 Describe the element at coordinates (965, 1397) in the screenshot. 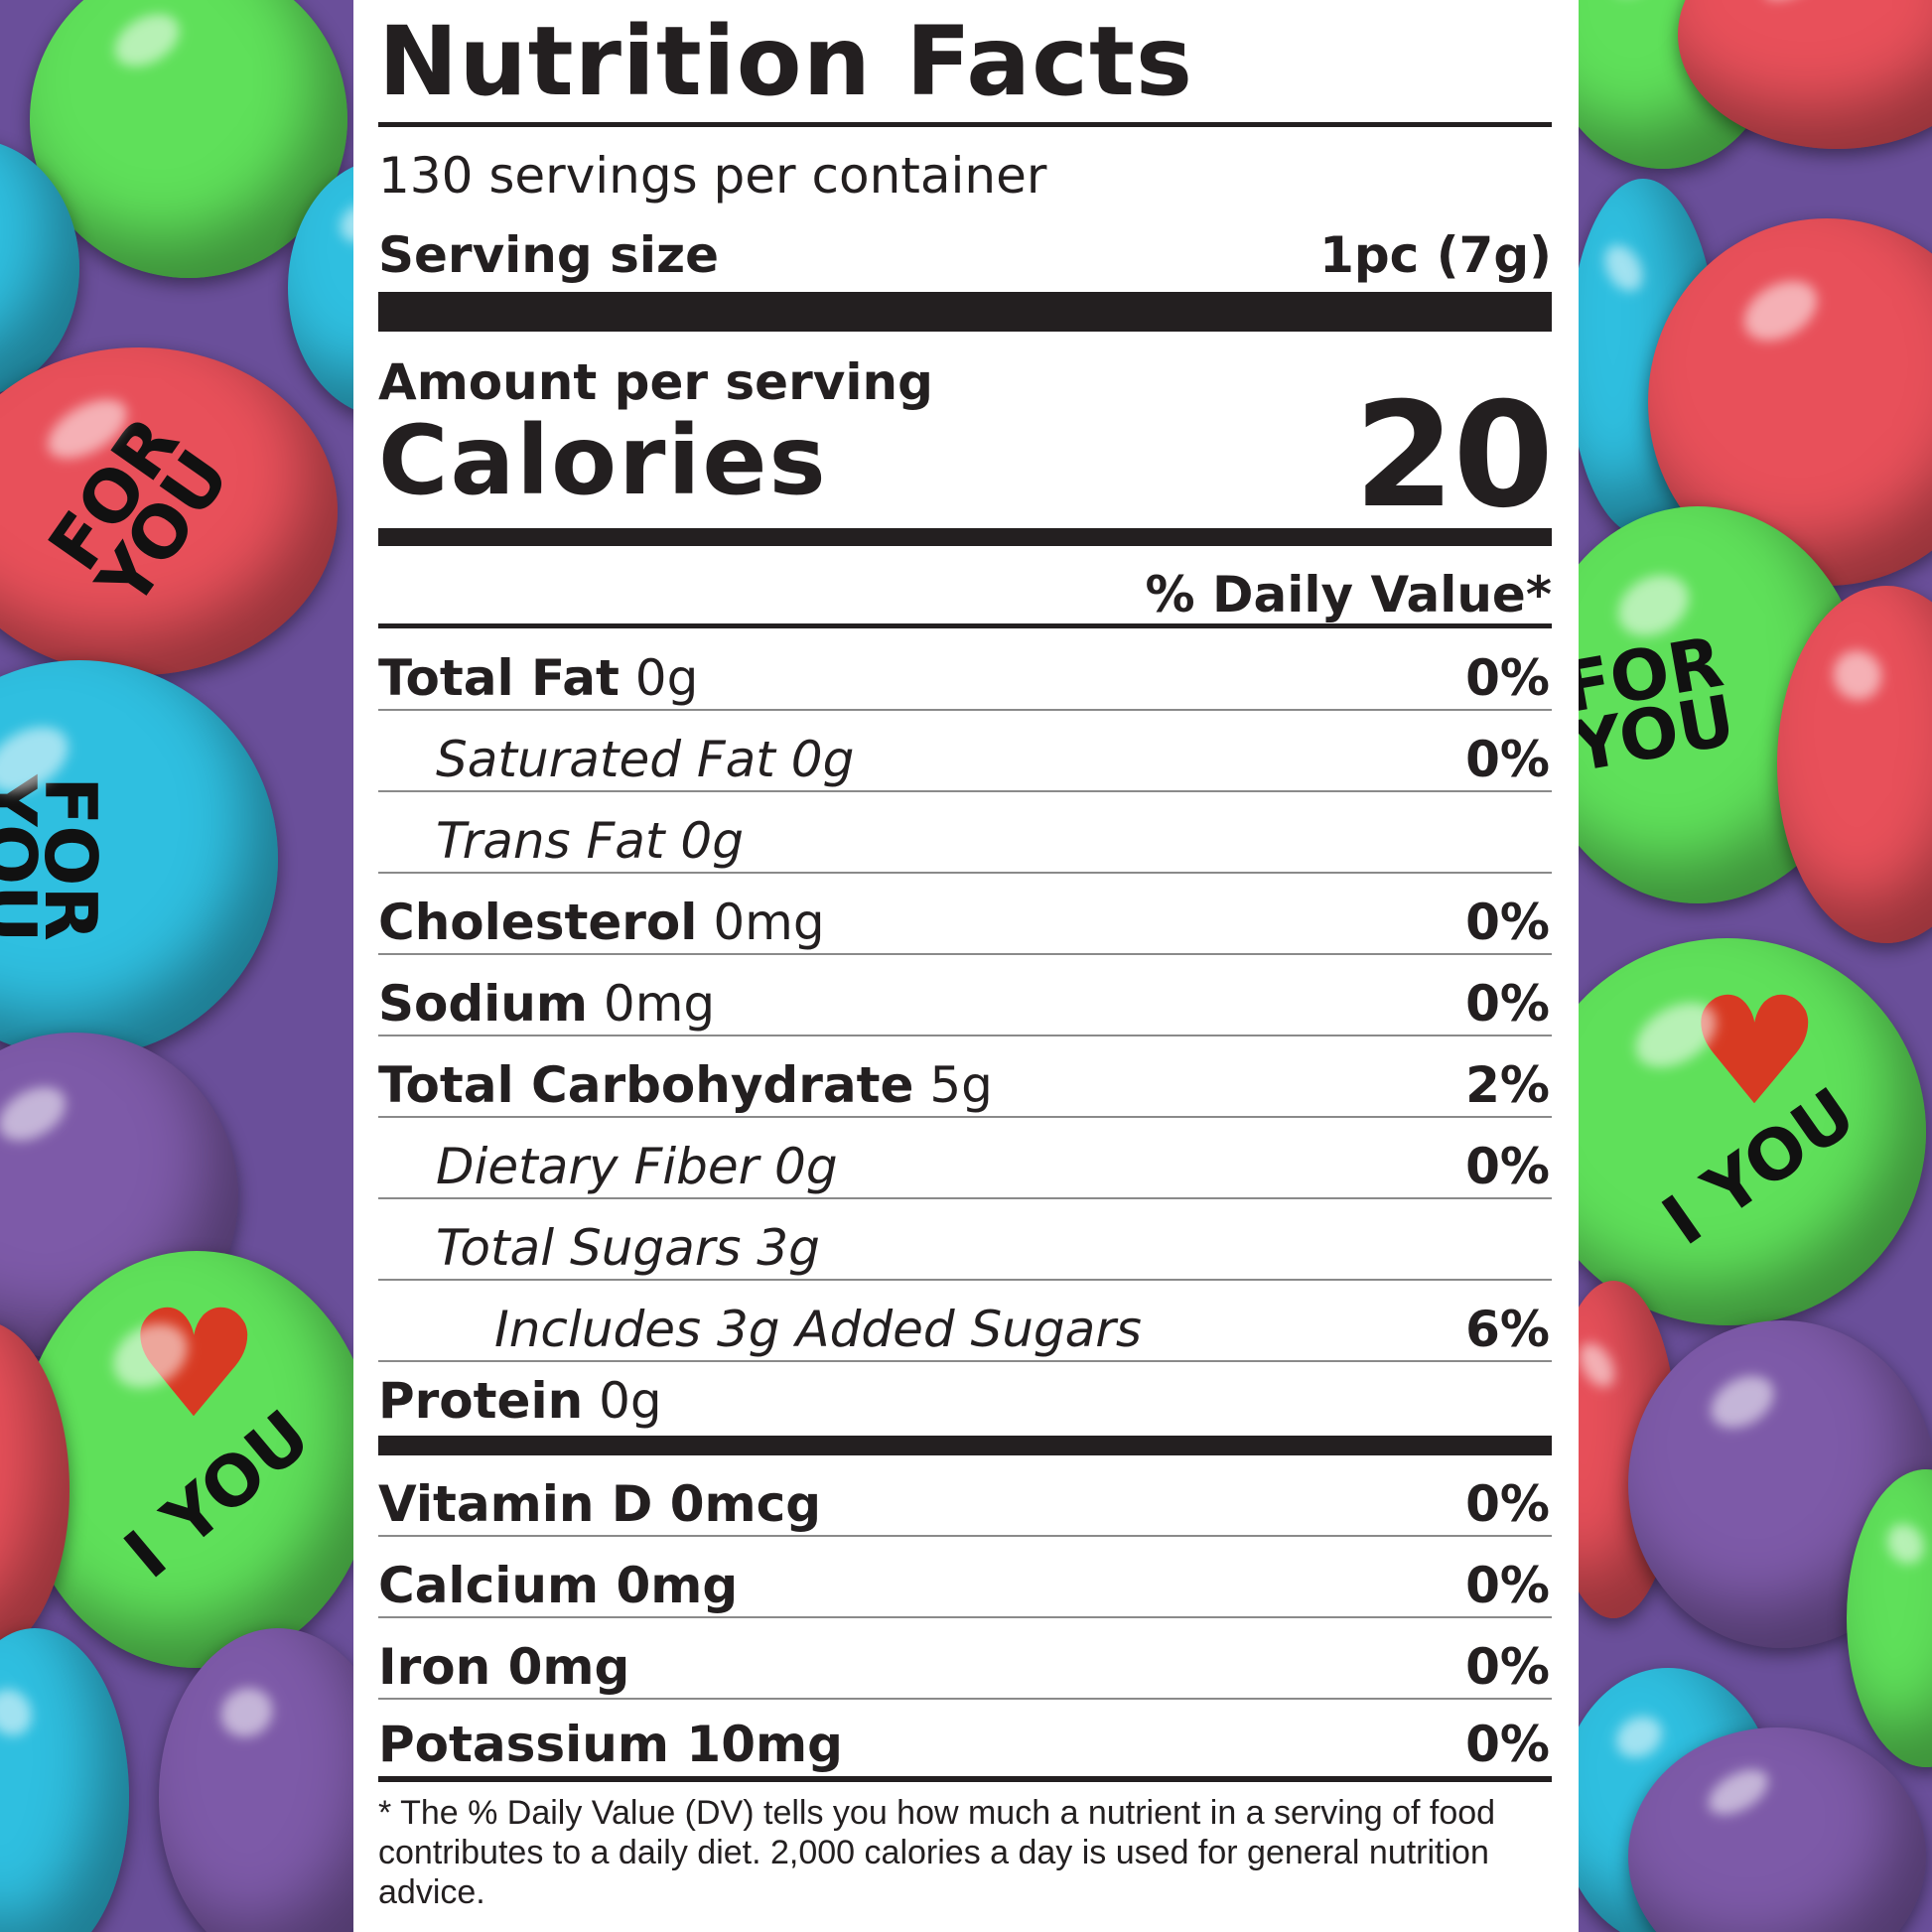

I see `nutrient-row-protein: Protein 0g` at that location.